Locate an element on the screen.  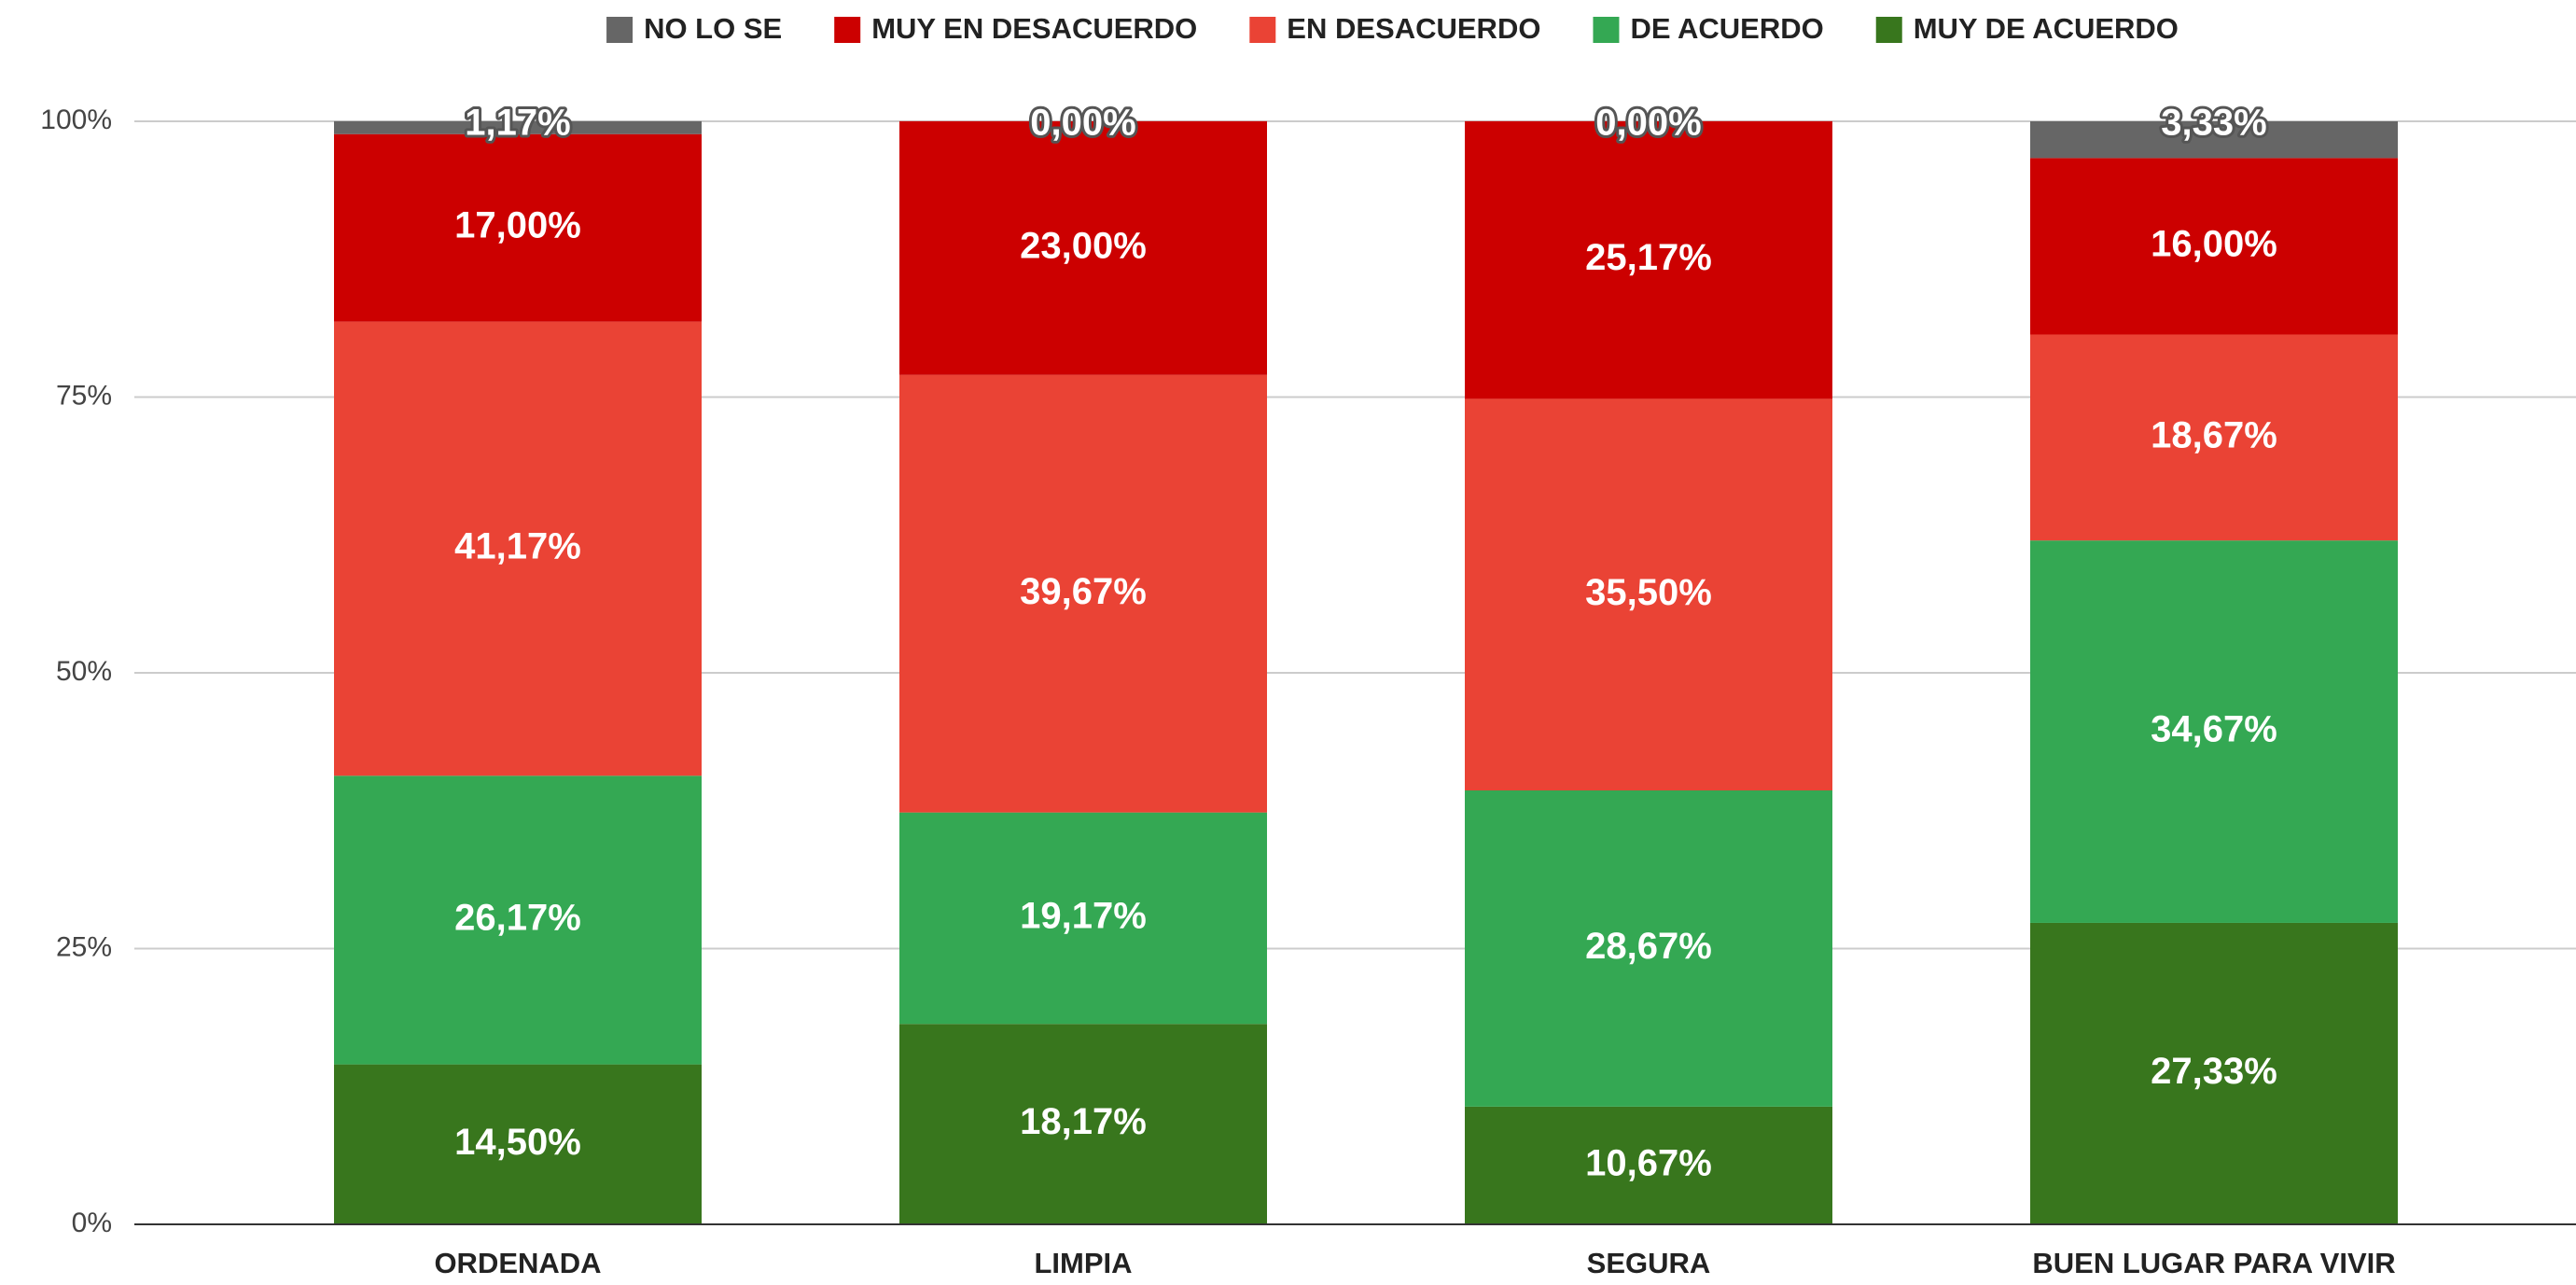
data-label: 26,17% is located at coordinates (517, 918).